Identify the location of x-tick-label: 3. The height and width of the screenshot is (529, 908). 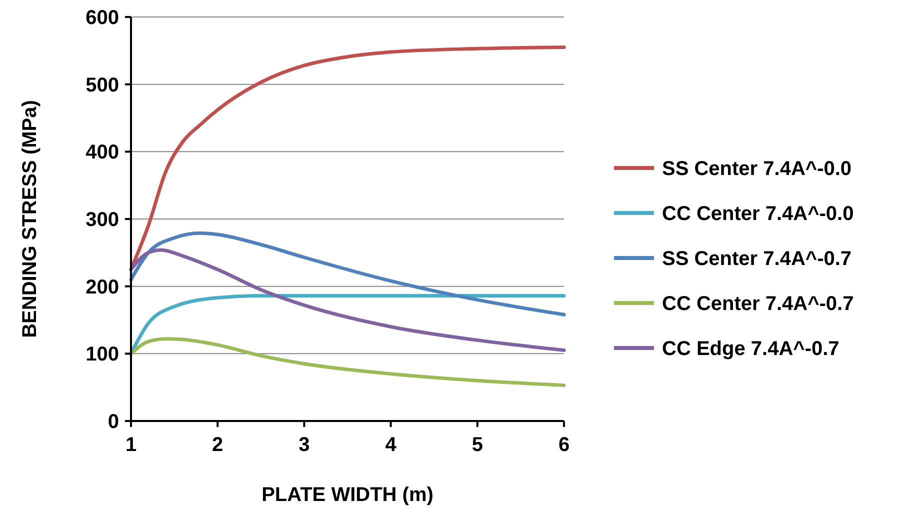
(304, 445).